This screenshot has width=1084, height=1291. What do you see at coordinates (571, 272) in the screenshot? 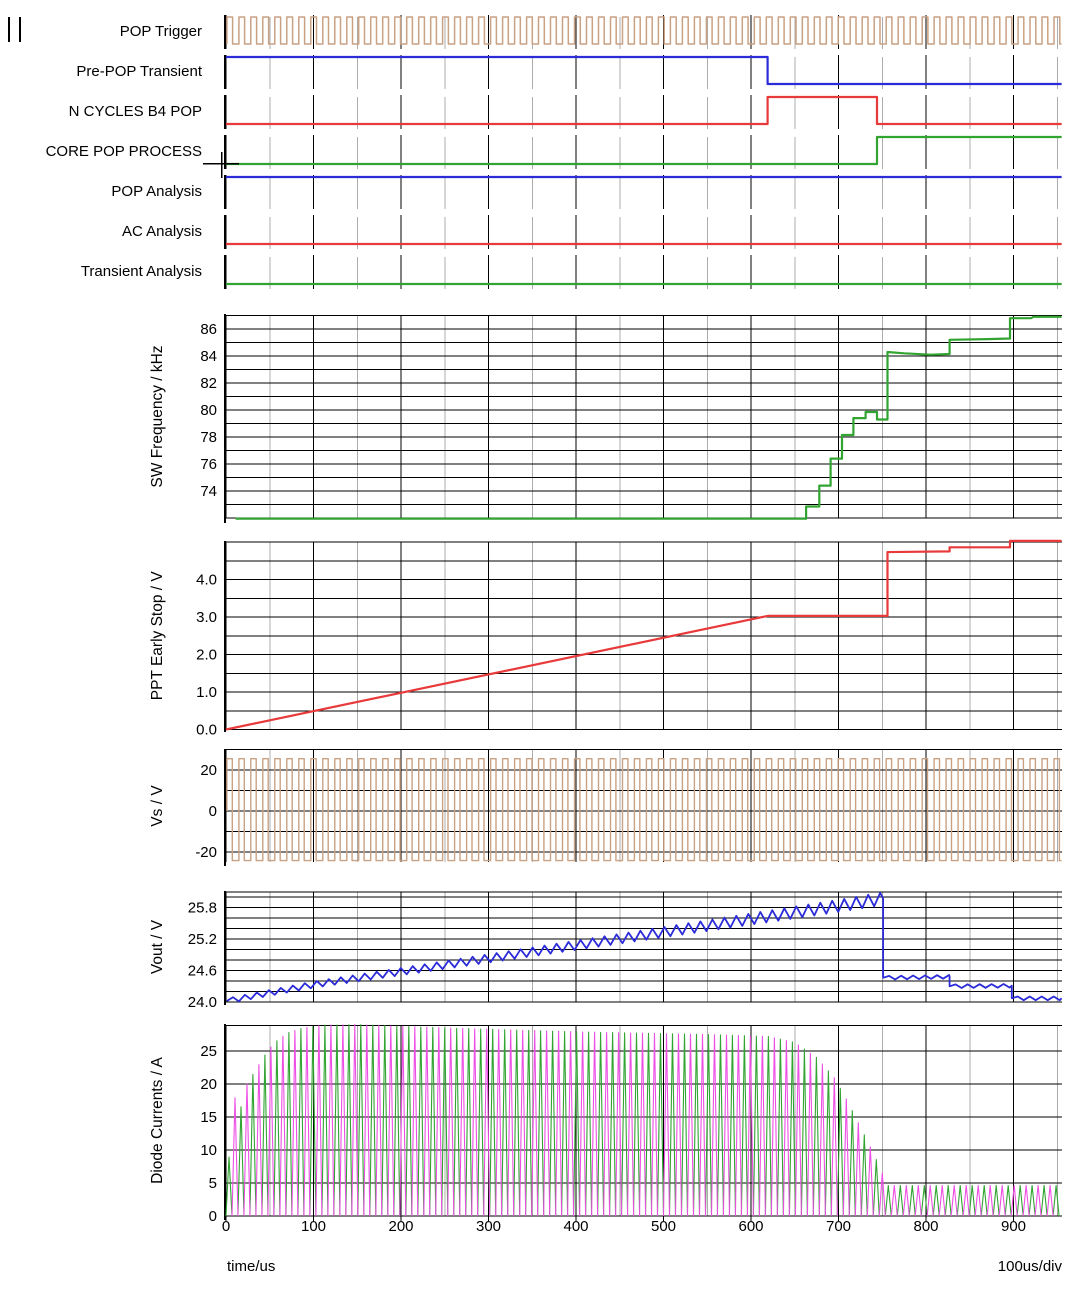
I see `digital-row-transient-analysis: Transient Analysis` at bounding box center [571, 272].